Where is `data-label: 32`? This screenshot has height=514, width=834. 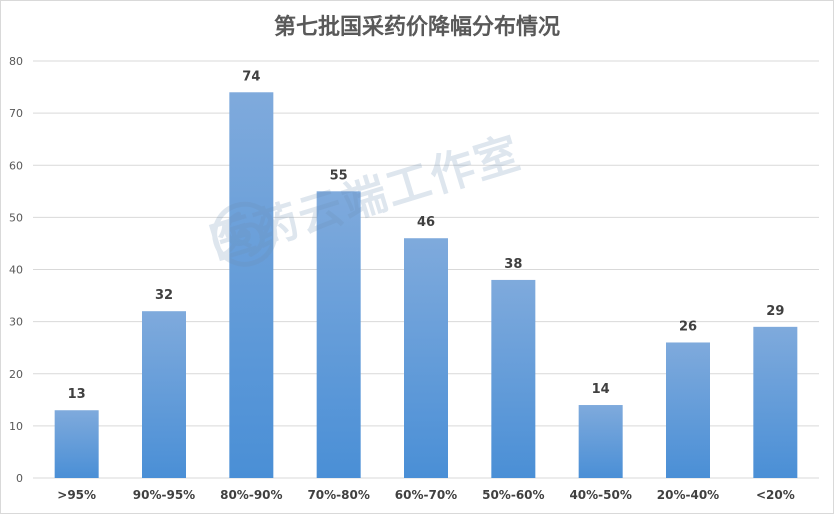 data-label: 32 is located at coordinates (164, 295).